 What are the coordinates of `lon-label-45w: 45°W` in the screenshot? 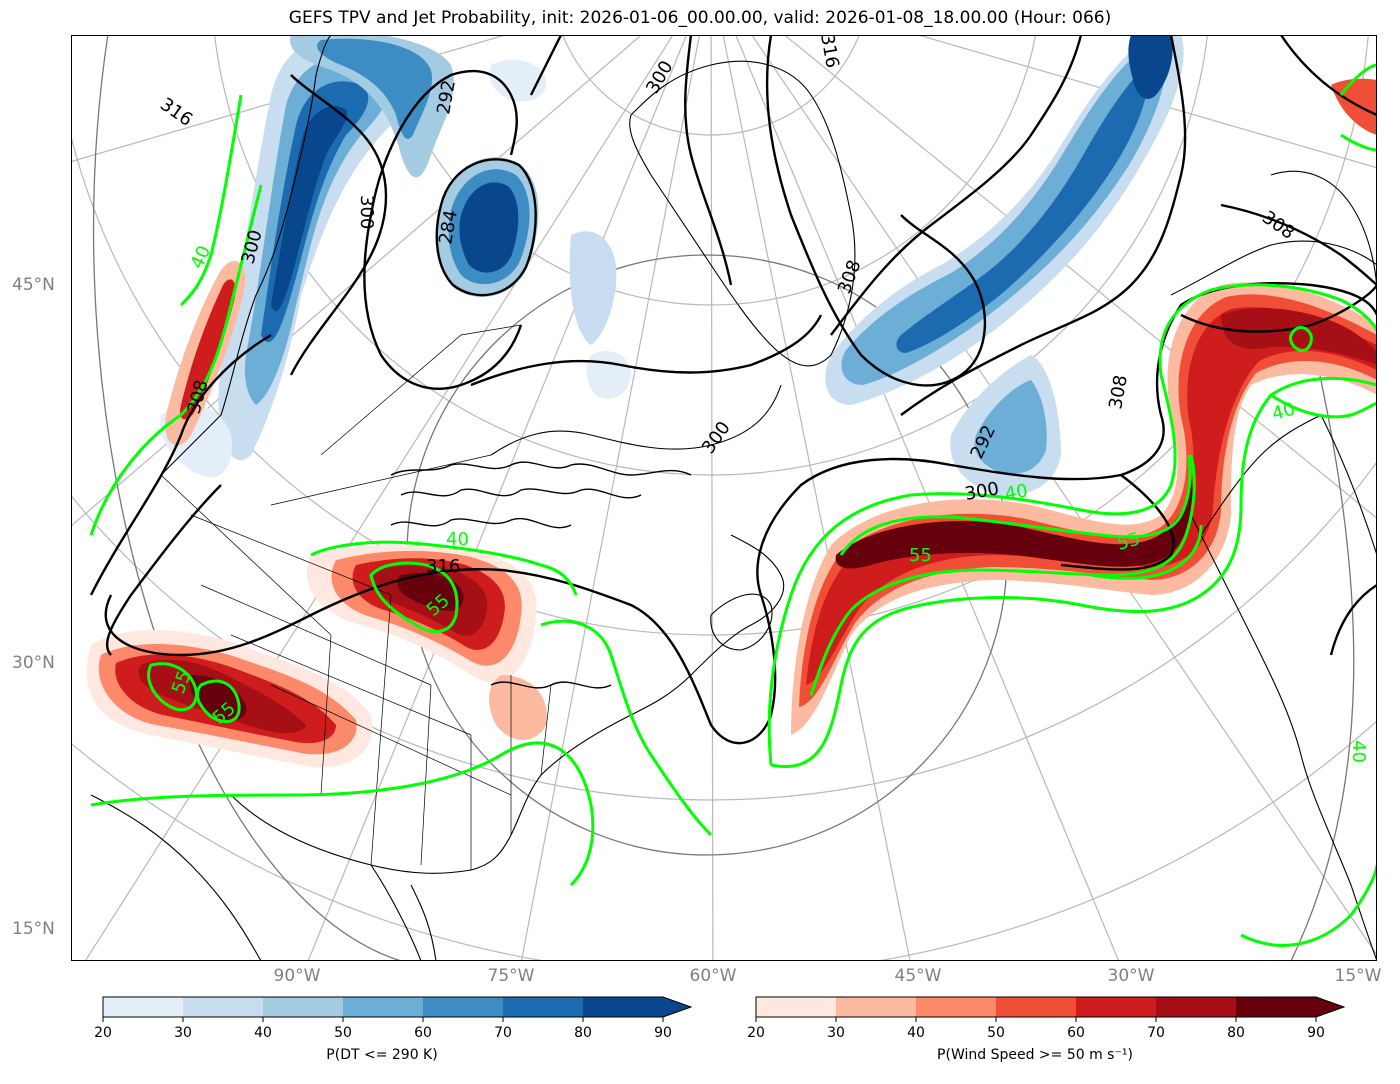 It's located at (918, 976).